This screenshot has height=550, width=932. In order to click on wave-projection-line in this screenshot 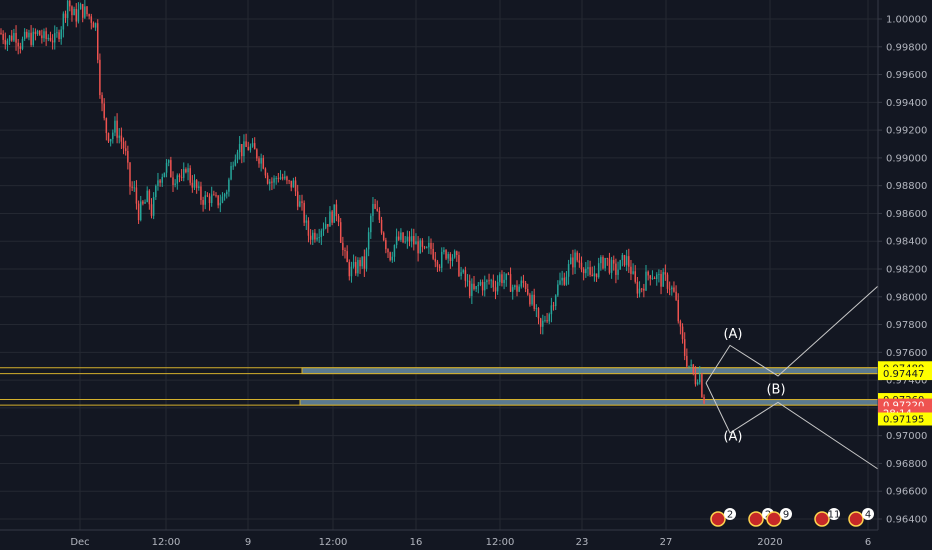, I will do `click(793, 333)`.